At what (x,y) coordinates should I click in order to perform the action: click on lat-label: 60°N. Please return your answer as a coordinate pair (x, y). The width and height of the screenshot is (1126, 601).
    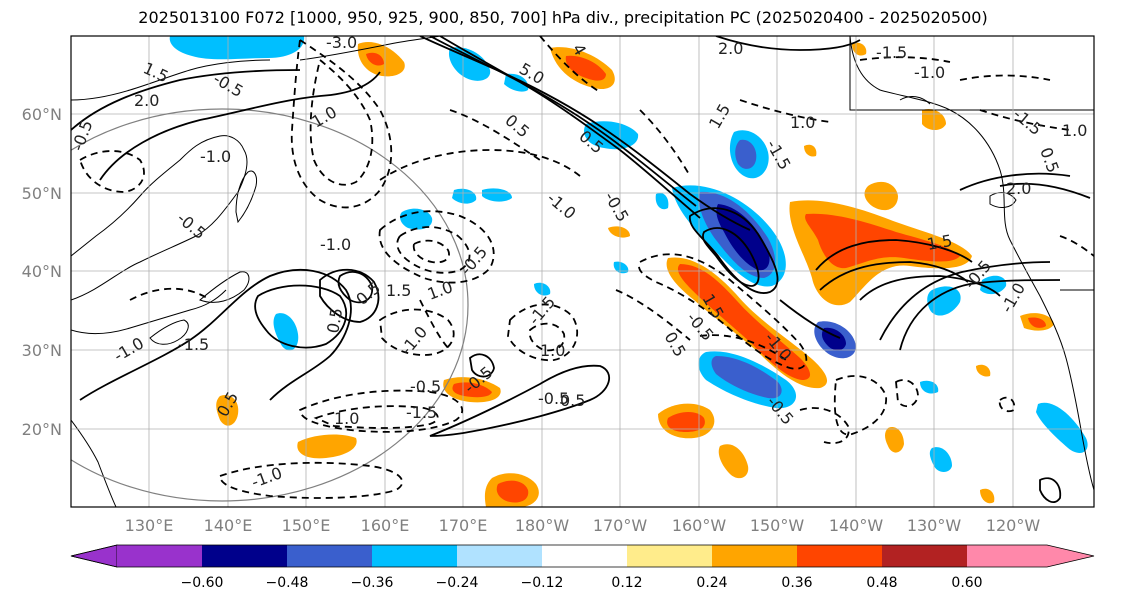
    Looking at the image, I should click on (42, 114).